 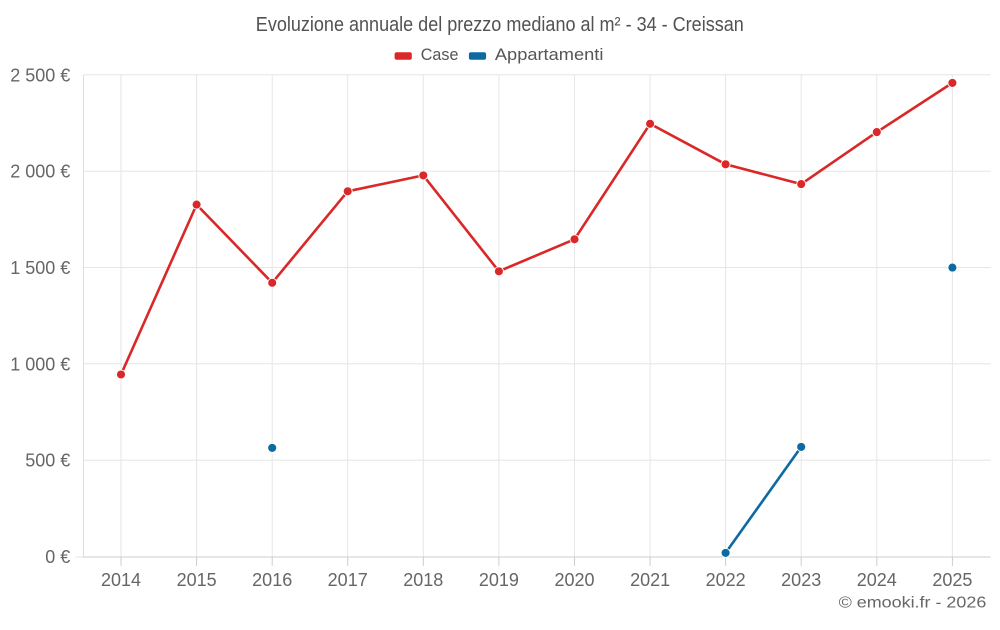 What do you see at coordinates (549, 54) in the screenshot?
I see `svg-text: Appartamenti` at bounding box center [549, 54].